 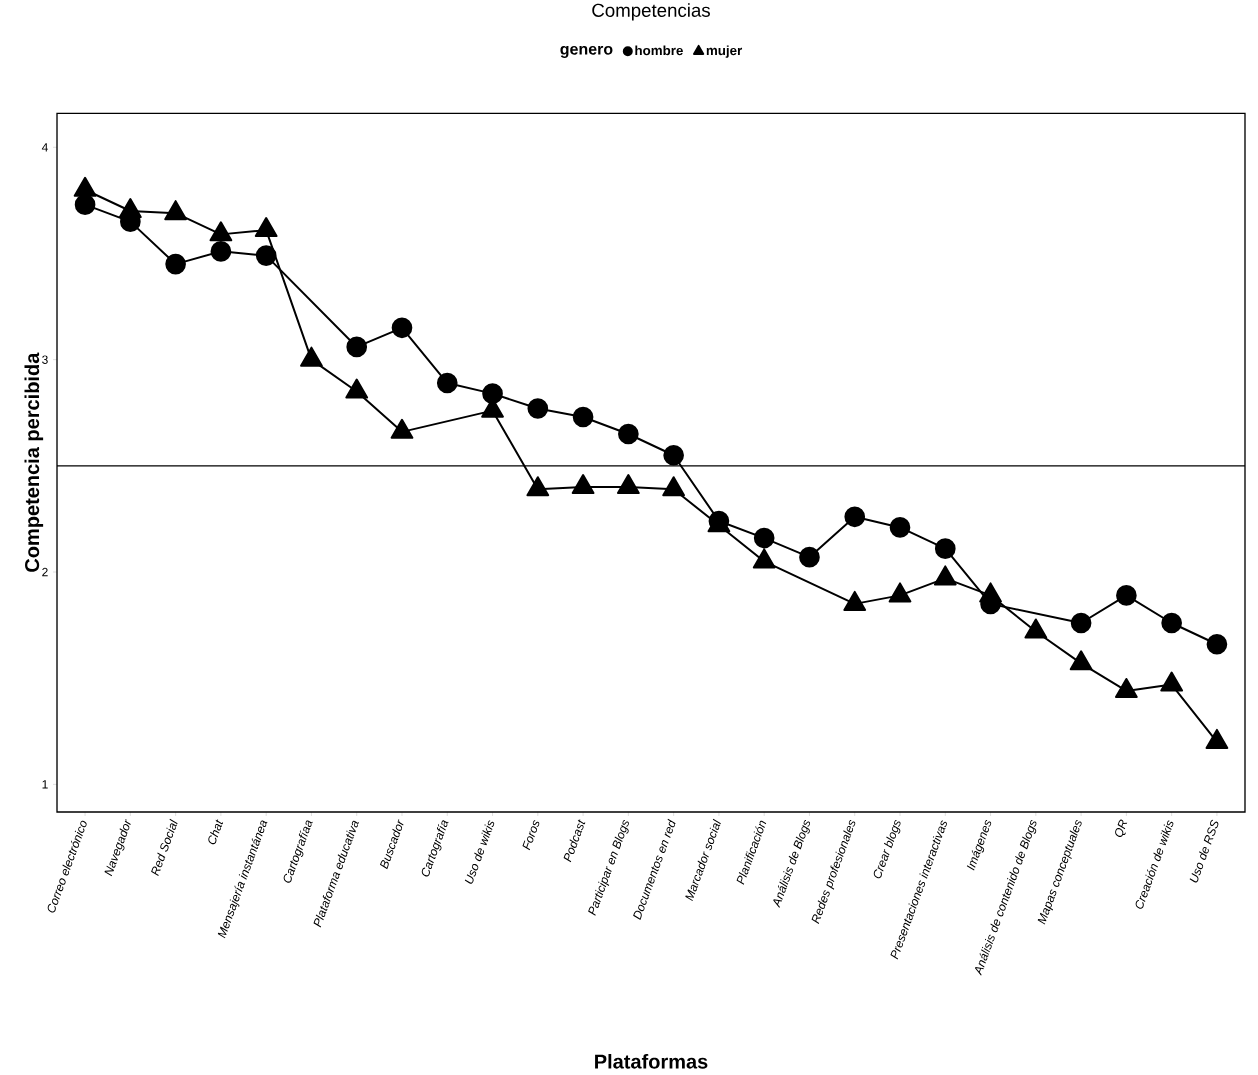 I want to click on chart-title: Competencias, so click(x=651, y=12).